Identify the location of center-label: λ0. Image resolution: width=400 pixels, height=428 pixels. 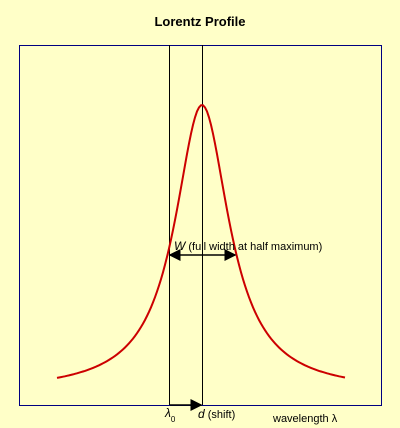
(170, 415).